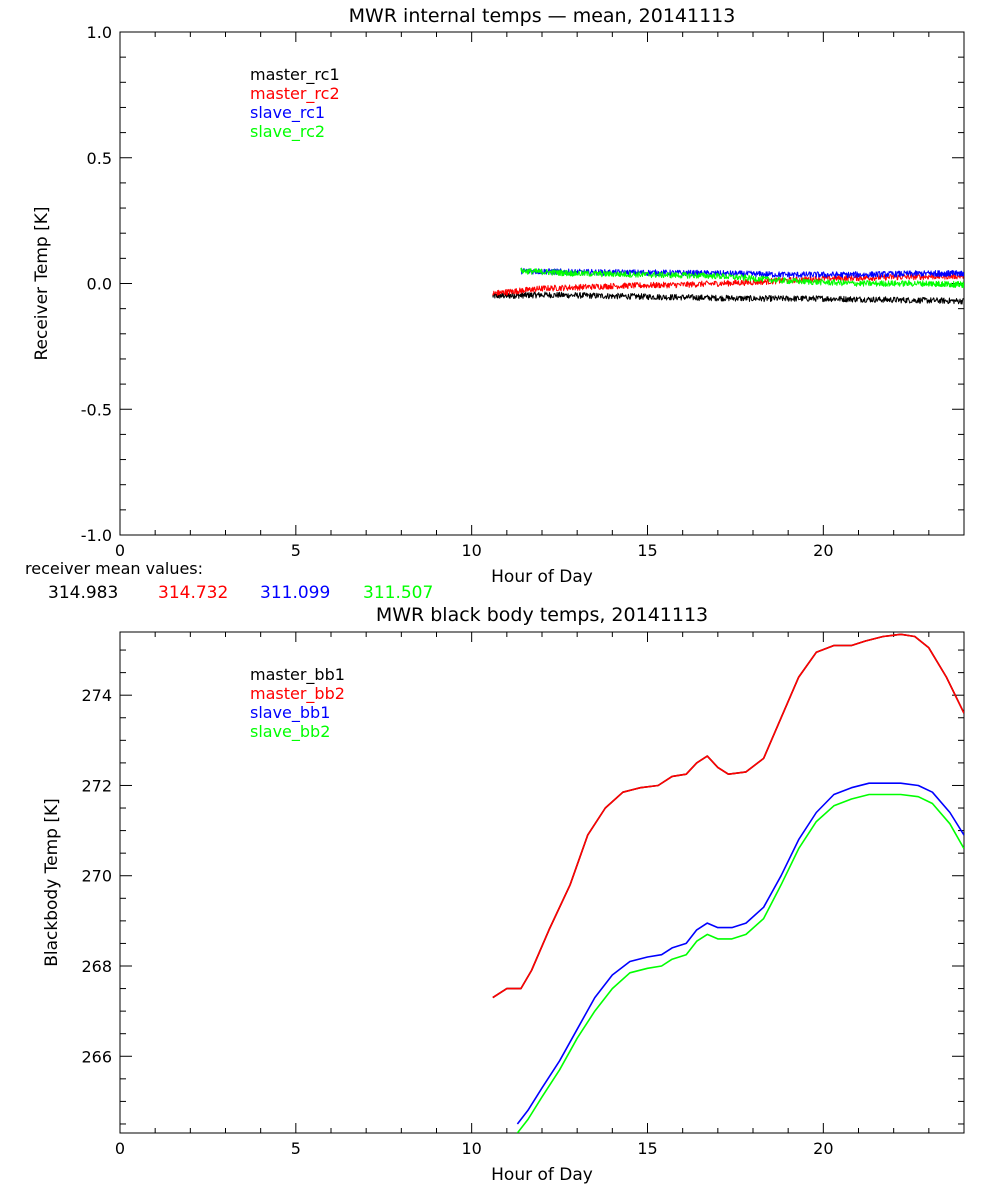 The height and width of the screenshot is (1204, 1000). I want to click on mean-value: 314.732, so click(193, 593).